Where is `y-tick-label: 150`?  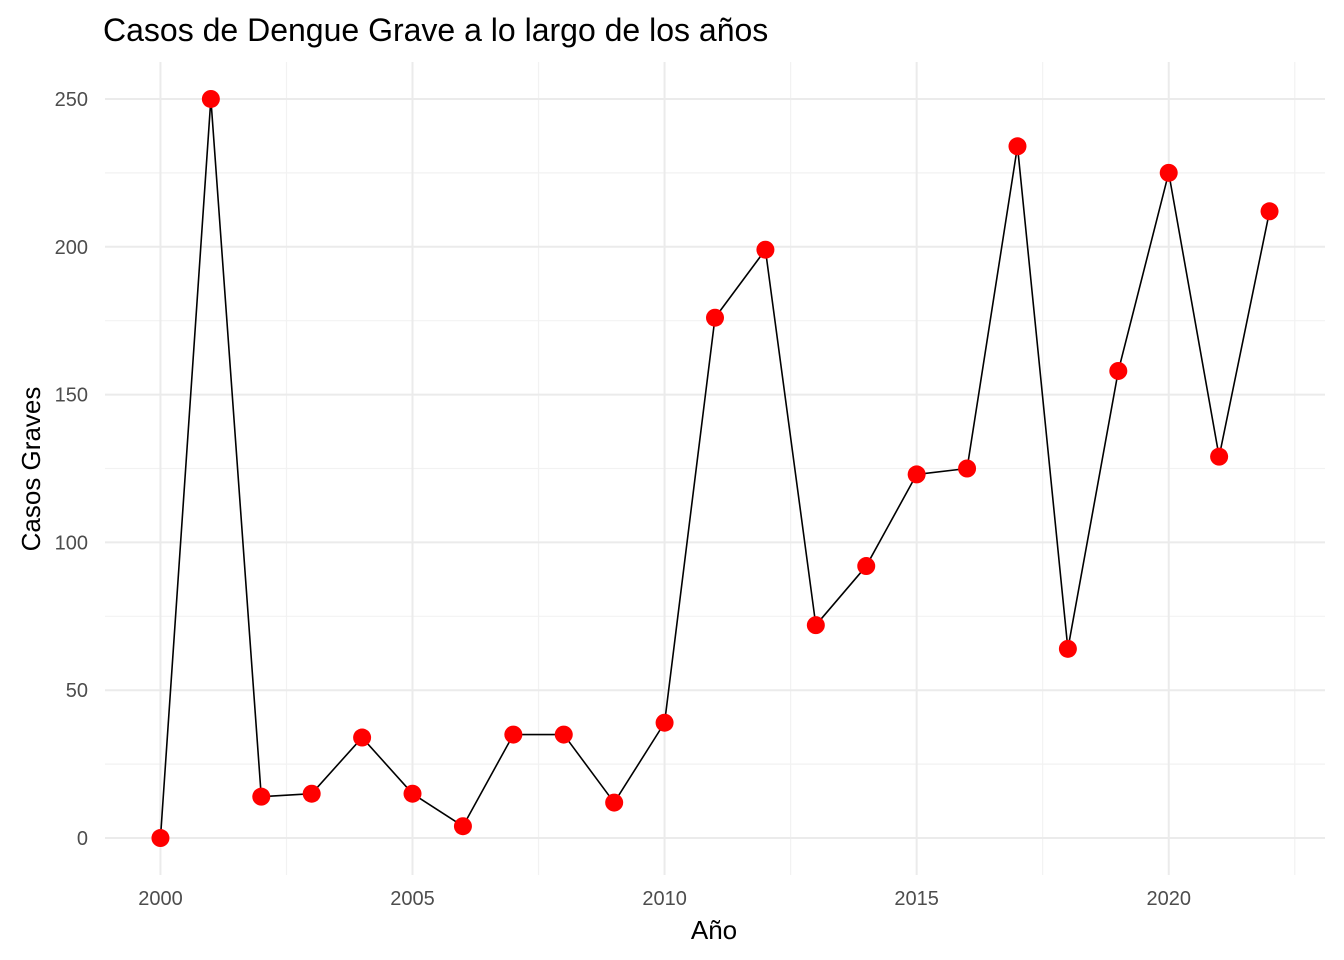 y-tick-label: 150 is located at coordinates (71, 396).